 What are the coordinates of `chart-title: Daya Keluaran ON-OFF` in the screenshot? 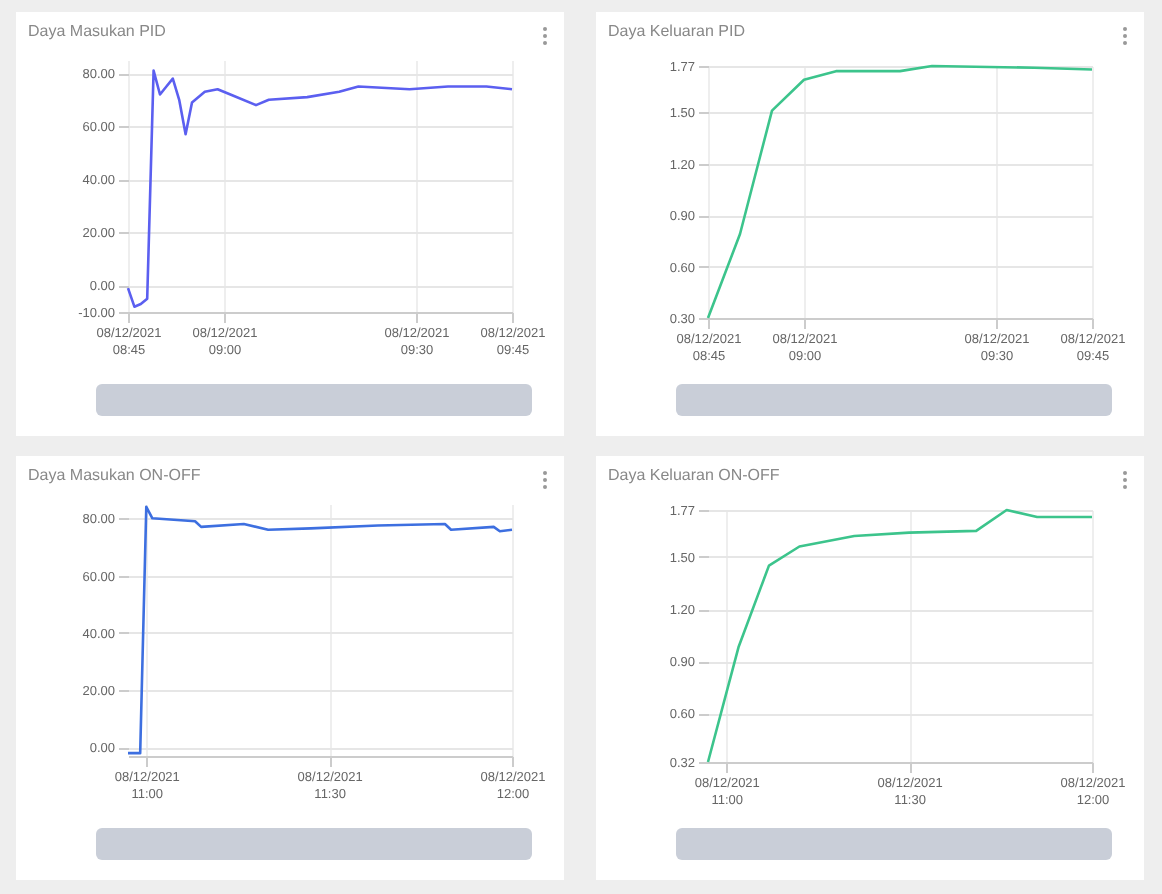 It's located at (694, 475).